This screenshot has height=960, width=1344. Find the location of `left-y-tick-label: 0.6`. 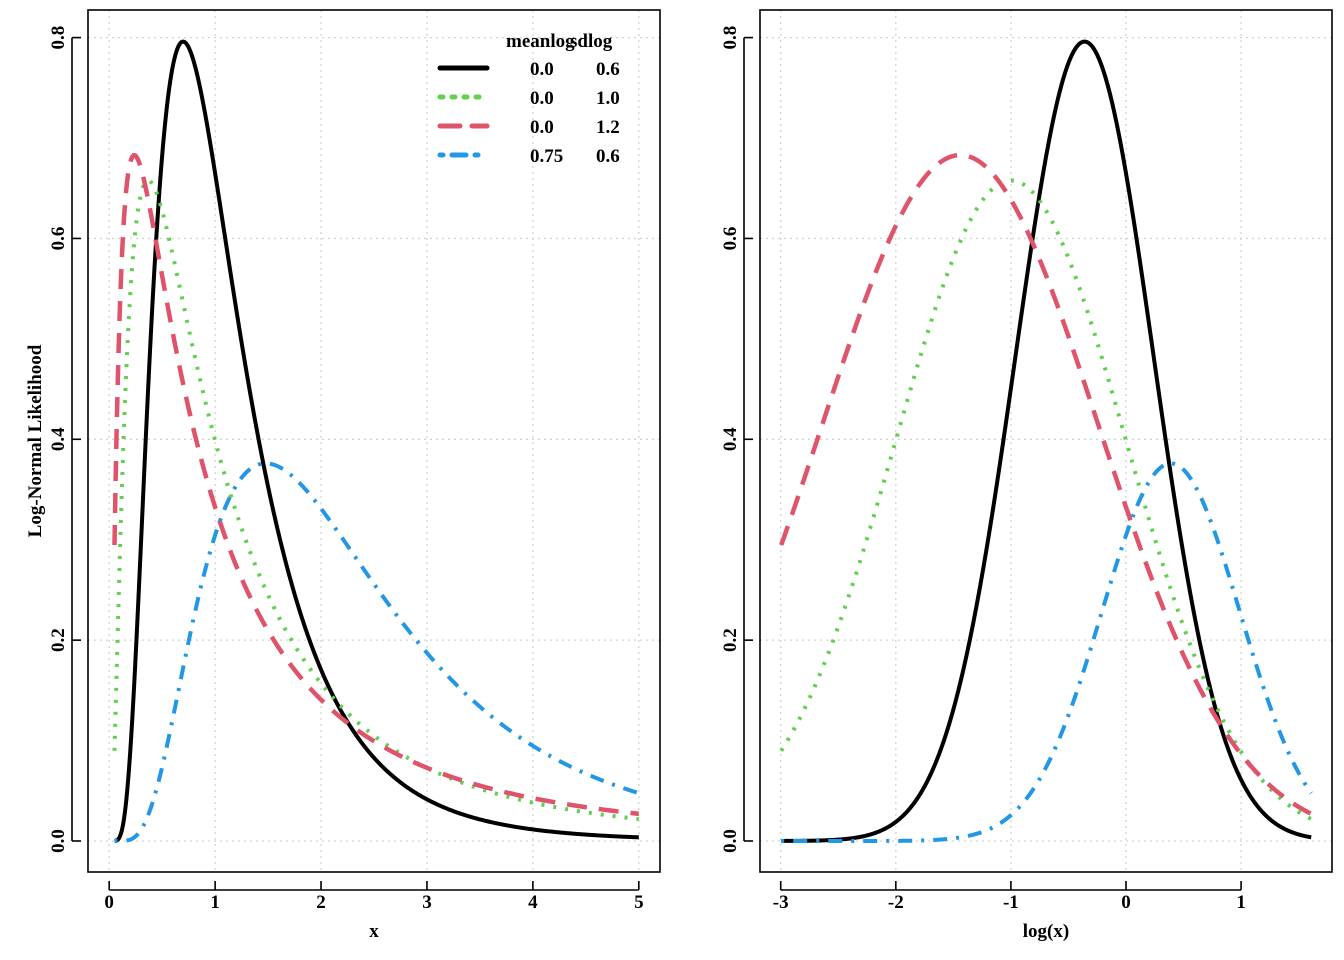

left-y-tick-label: 0.6 is located at coordinates (58, 239).